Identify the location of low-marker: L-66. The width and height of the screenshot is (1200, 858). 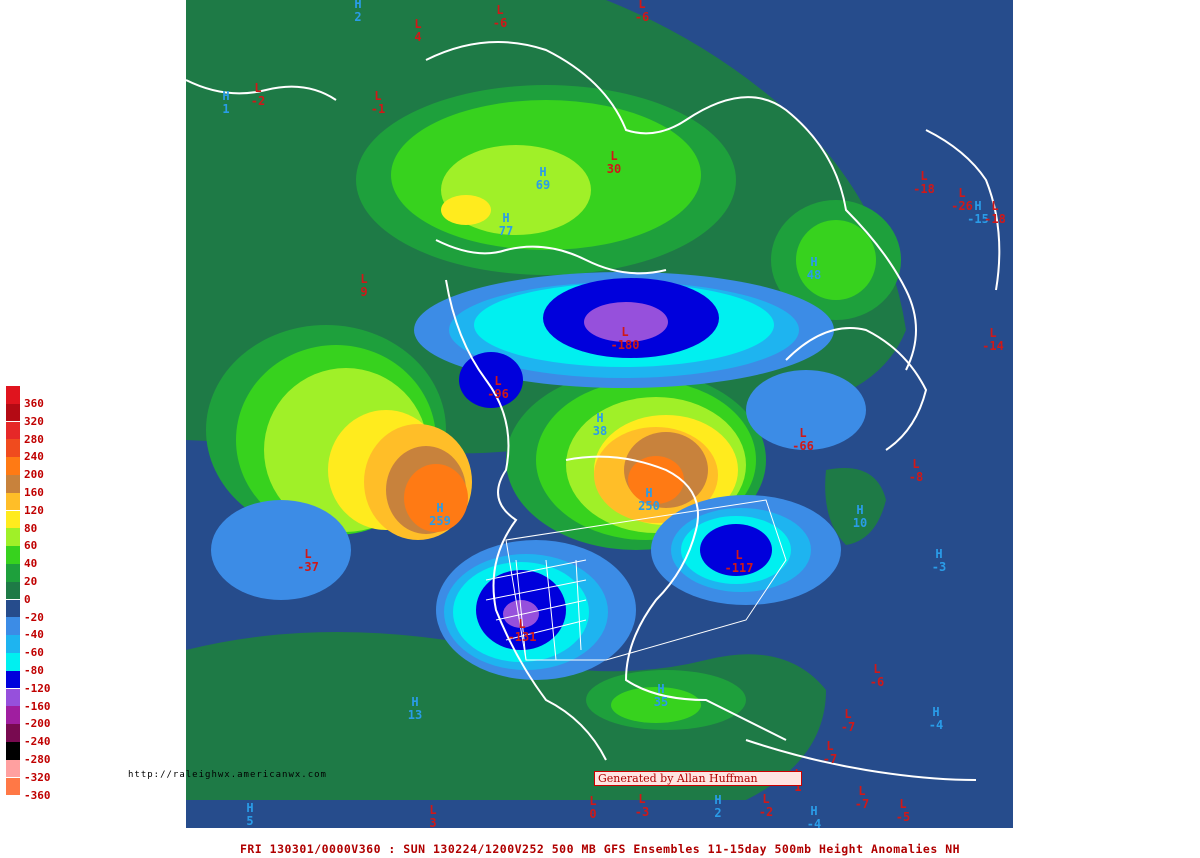
(803, 439).